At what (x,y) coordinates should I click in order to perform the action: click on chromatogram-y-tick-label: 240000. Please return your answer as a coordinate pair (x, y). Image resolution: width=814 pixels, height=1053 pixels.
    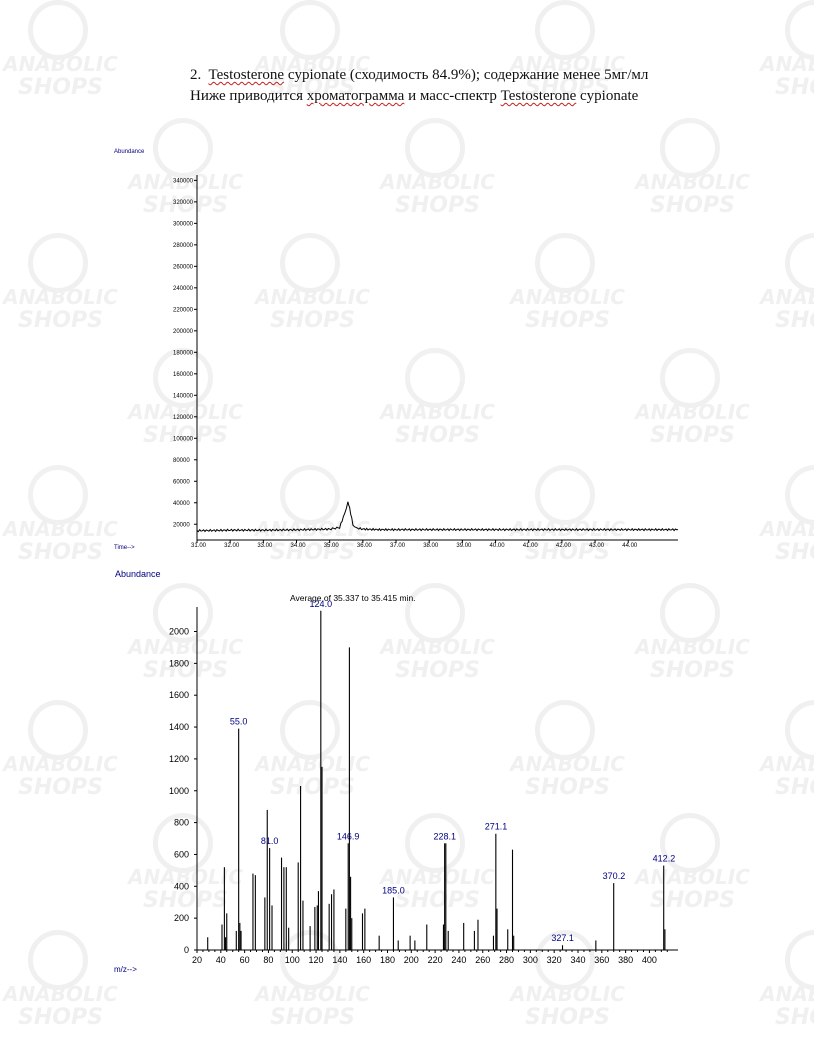
    Looking at the image, I should click on (183, 289).